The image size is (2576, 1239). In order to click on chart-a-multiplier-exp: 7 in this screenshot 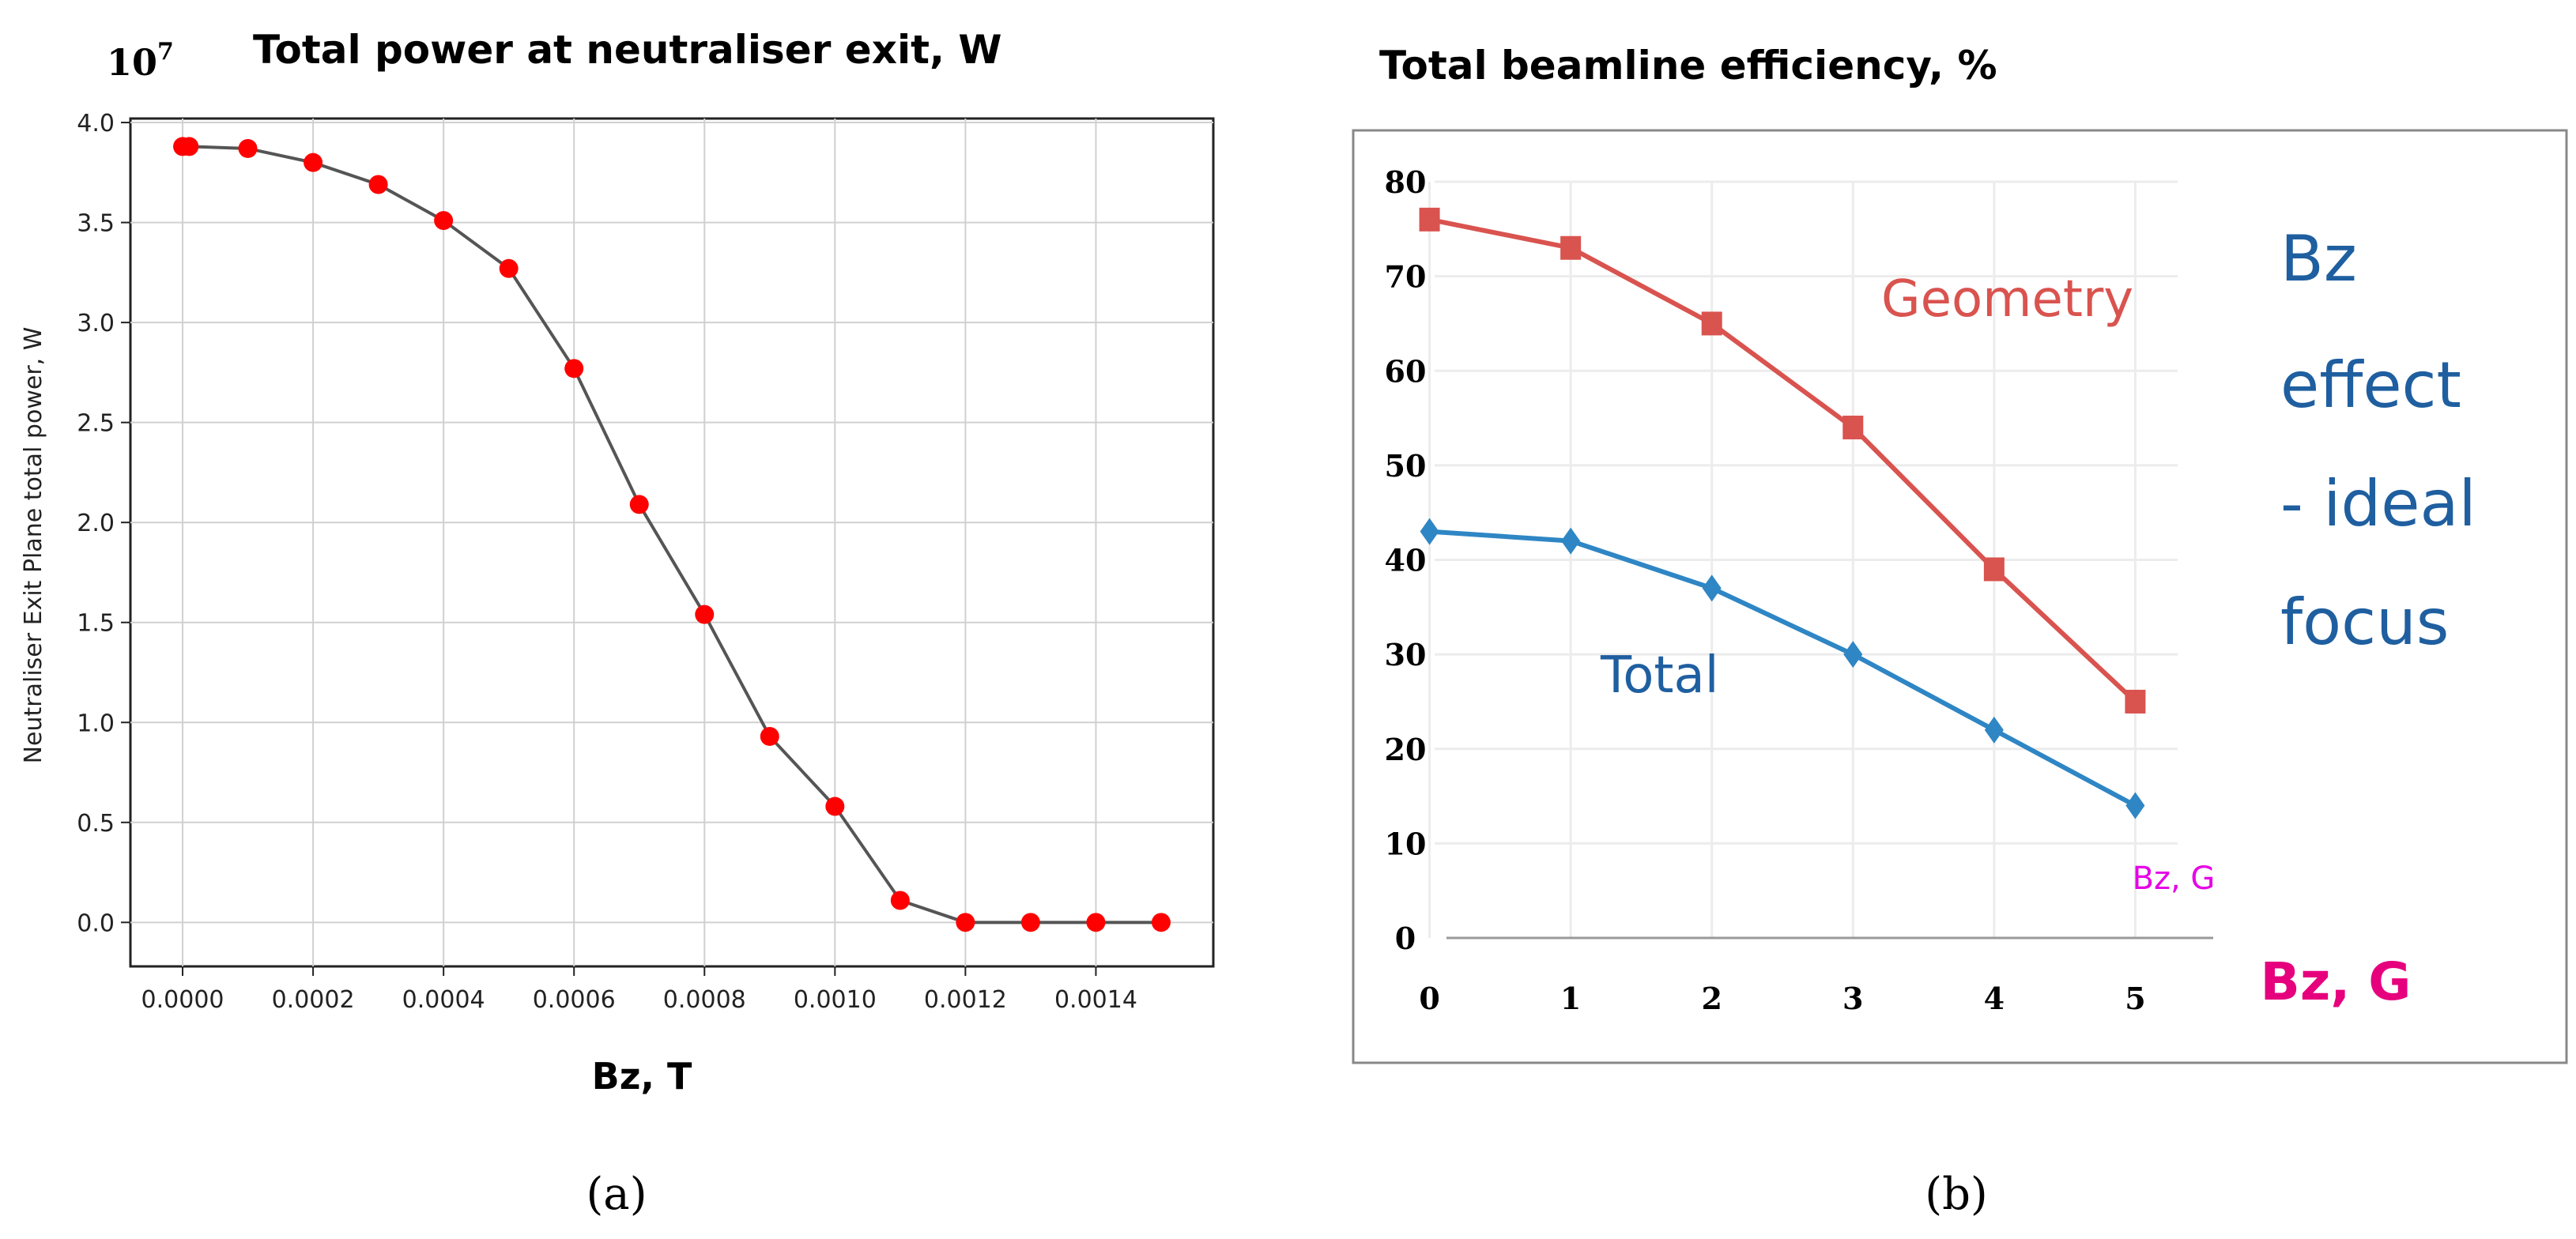, I will do `click(165, 52)`.